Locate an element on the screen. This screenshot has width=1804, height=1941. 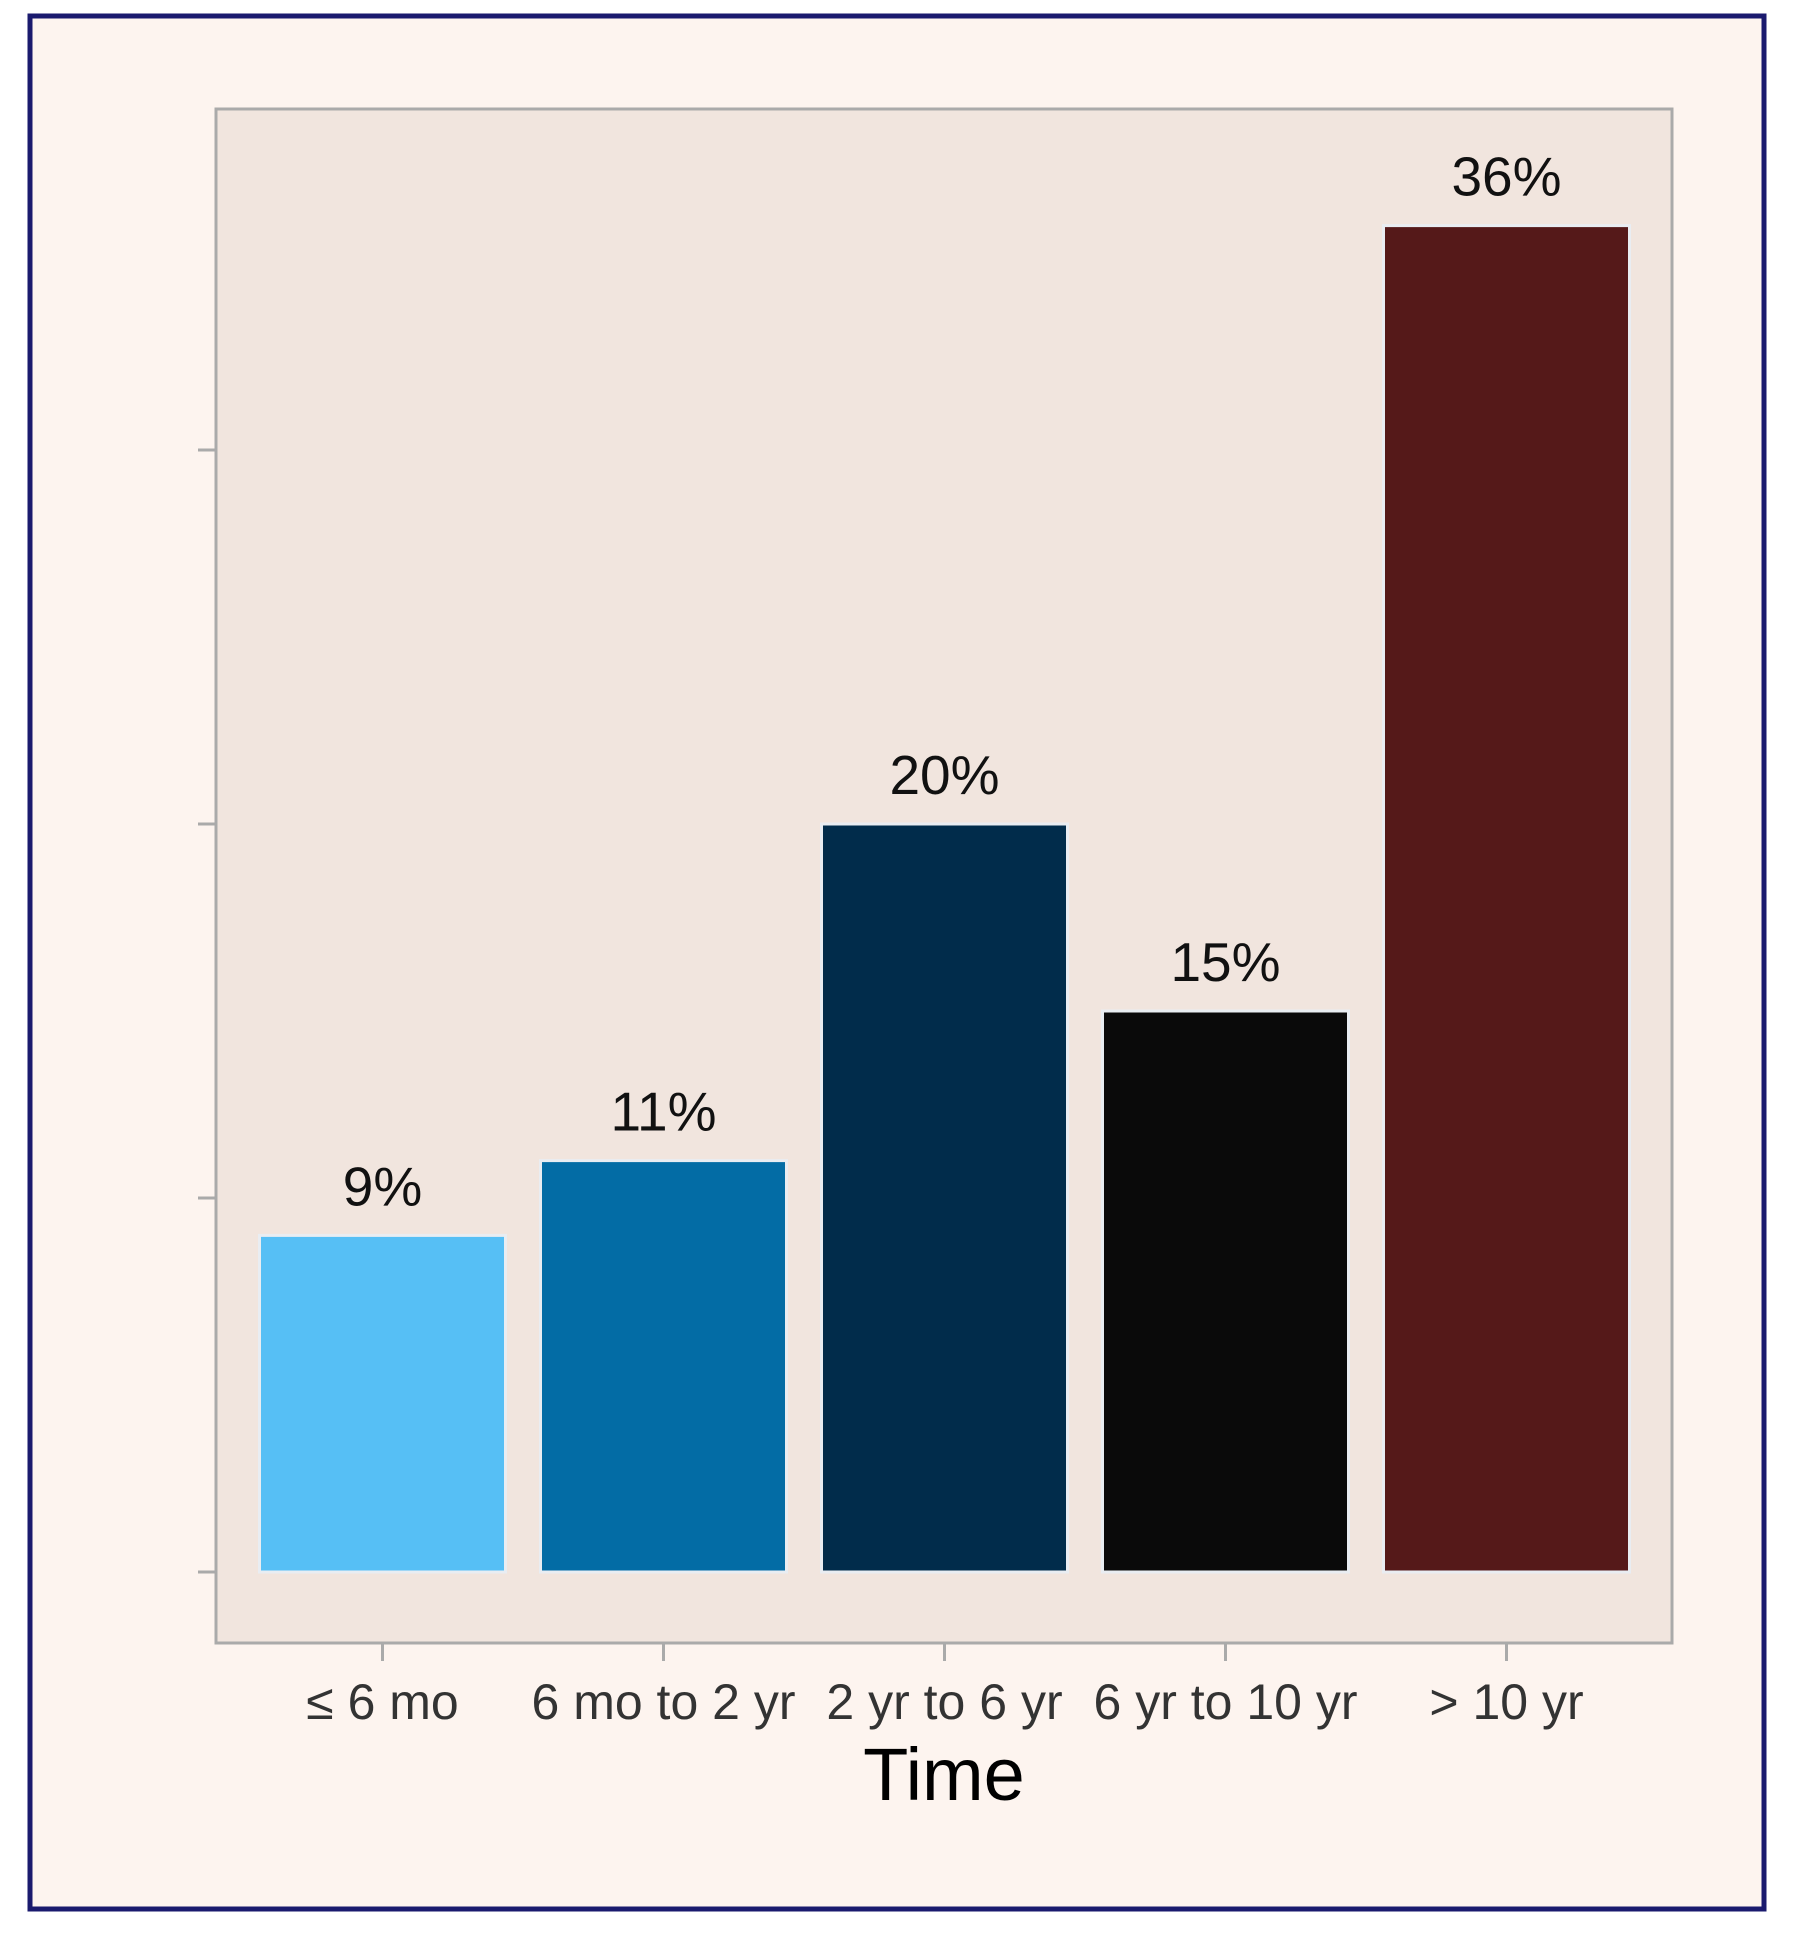
y-axis-ticks is located at coordinates (207, 1011).